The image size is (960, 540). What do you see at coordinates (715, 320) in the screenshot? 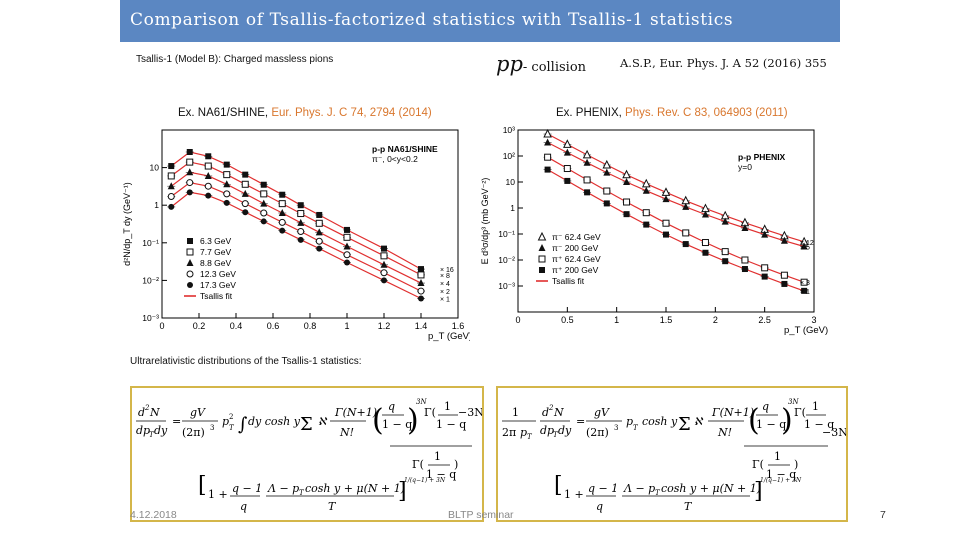
I see `x-tick-label: 2` at bounding box center [715, 320].